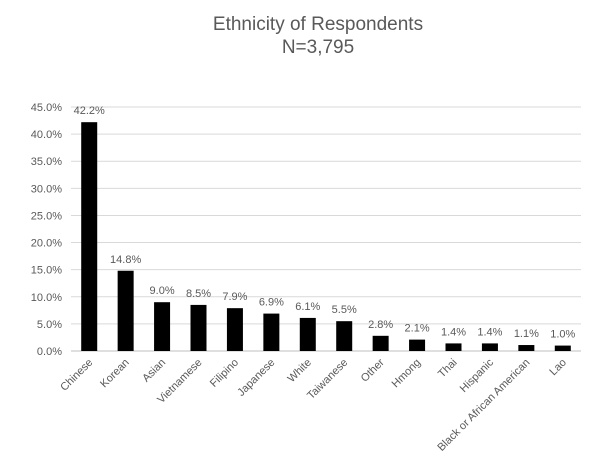  What do you see at coordinates (46, 189) in the screenshot?
I see `y-tick-label: 30.0%` at bounding box center [46, 189].